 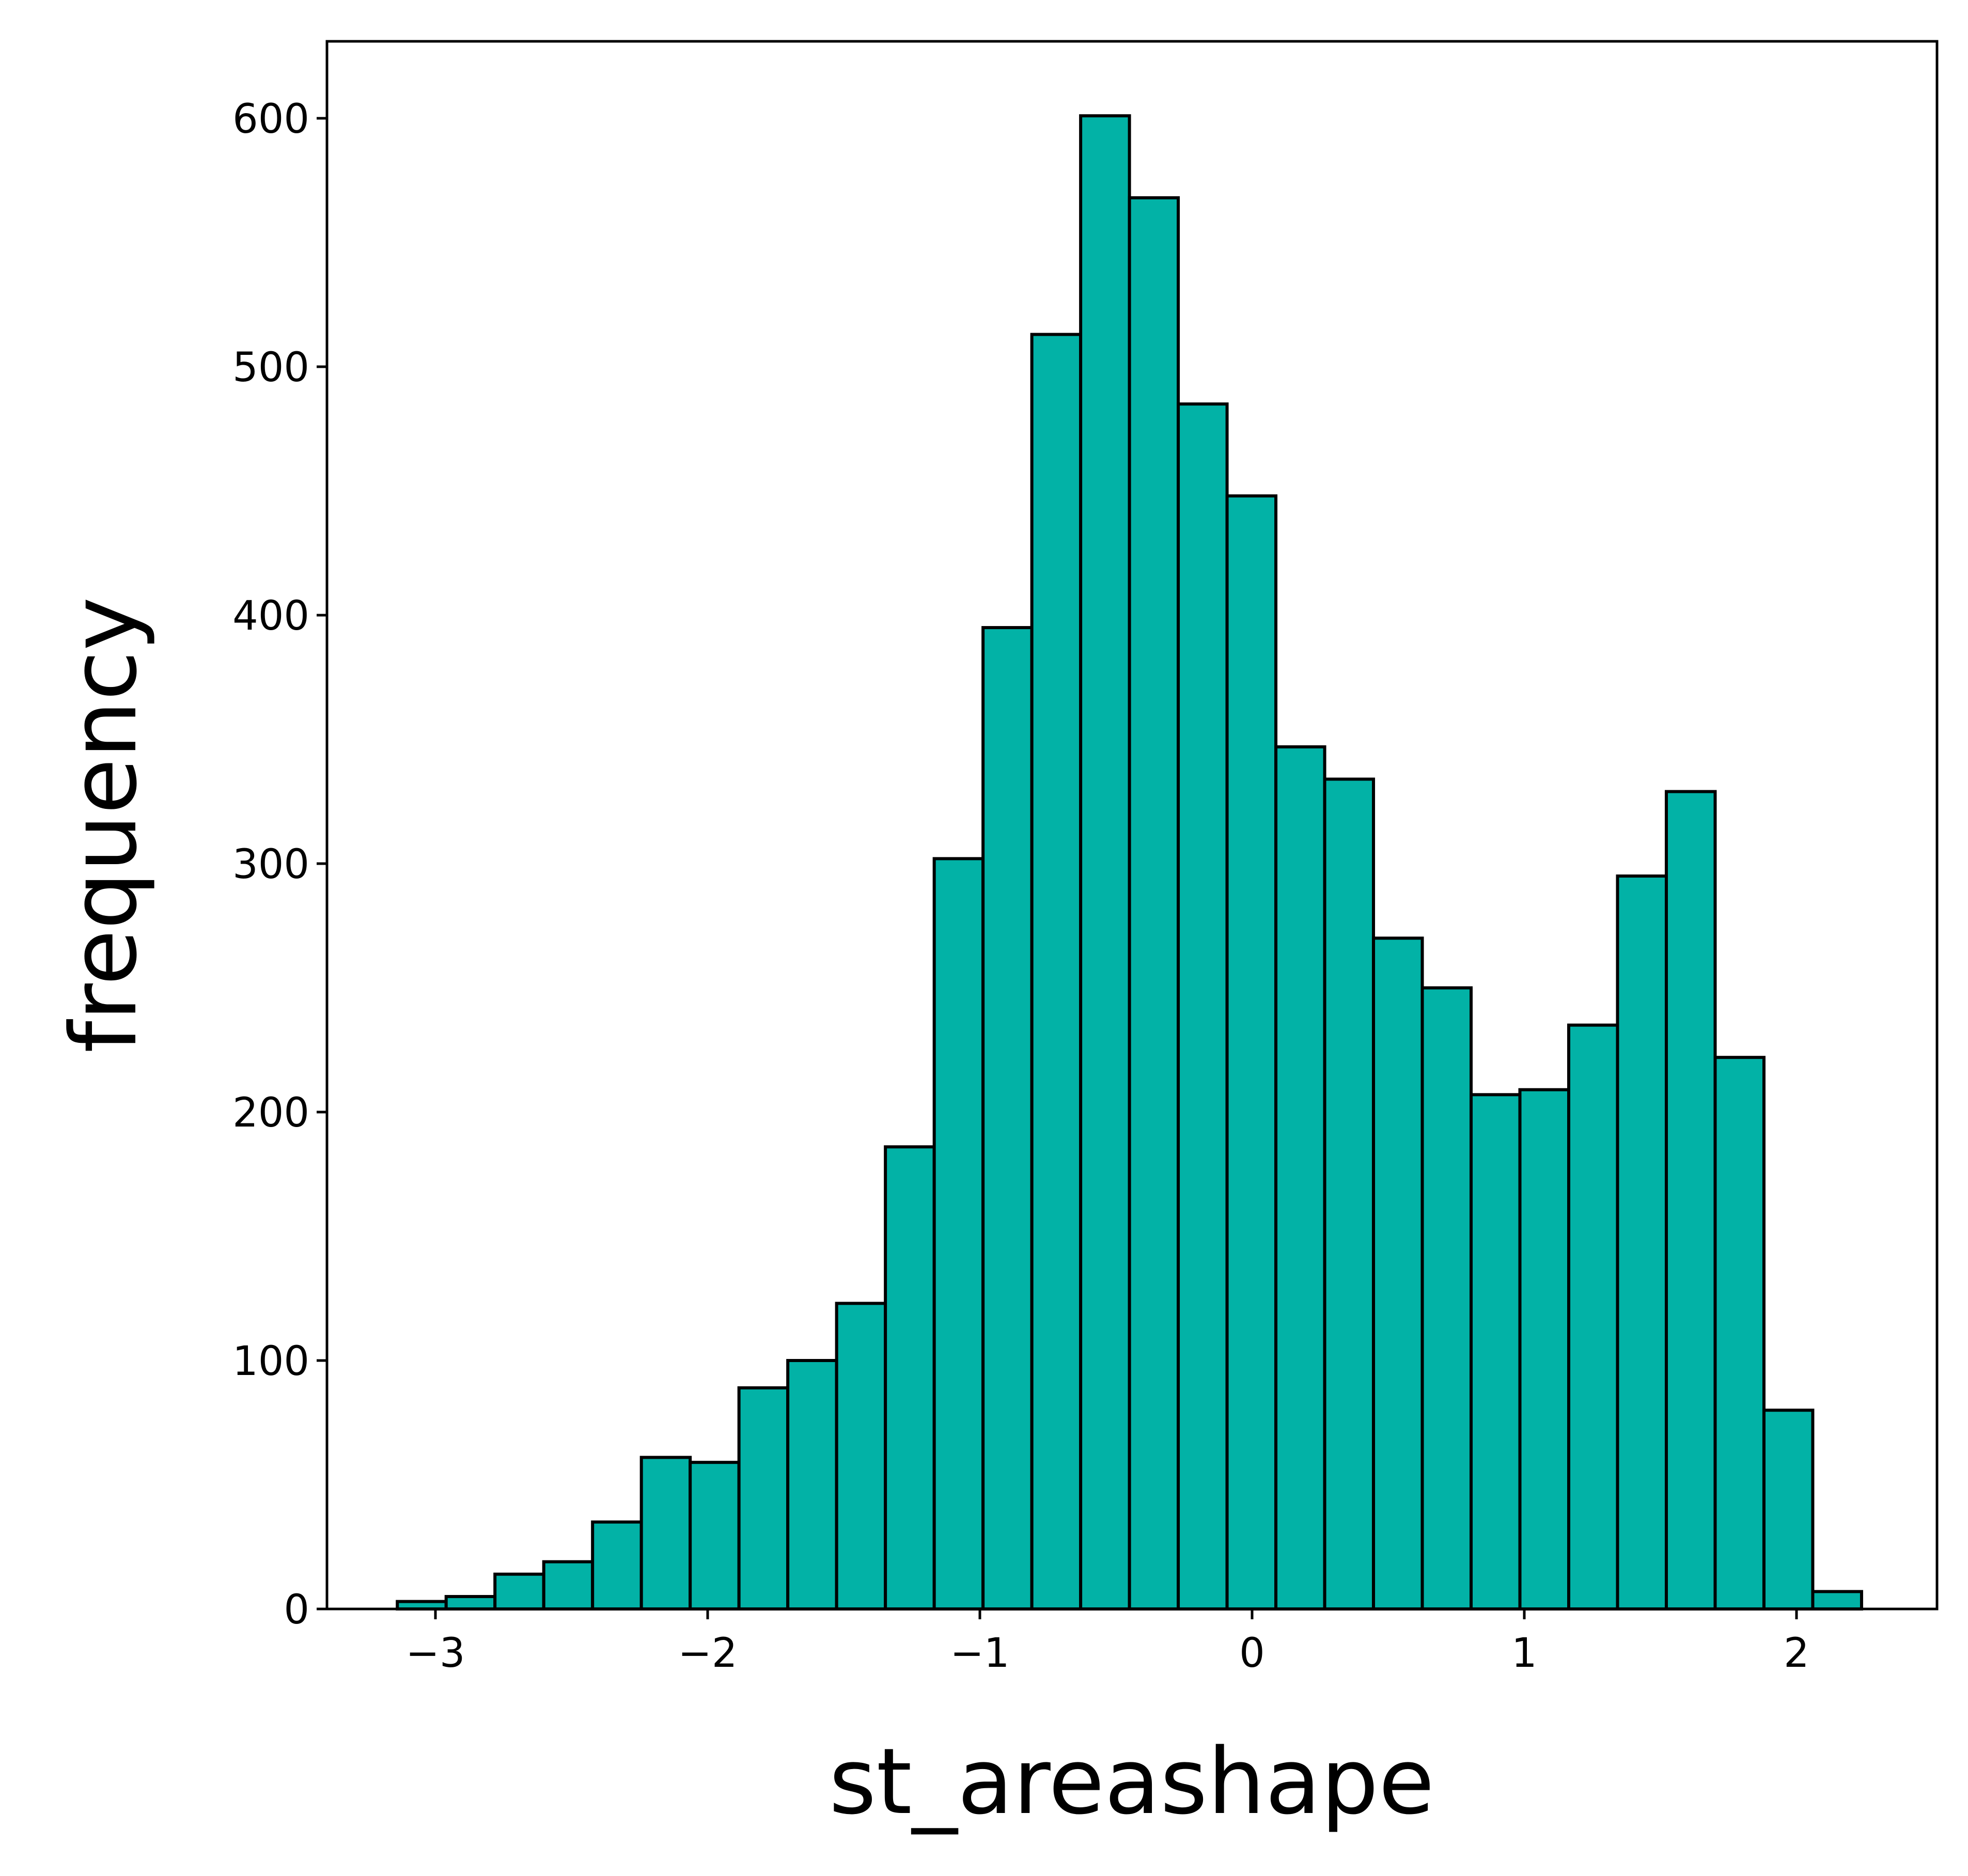 What do you see at coordinates (270, 616) in the screenshot?
I see `y-tick-label: 400` at bounding box center [270, 616].